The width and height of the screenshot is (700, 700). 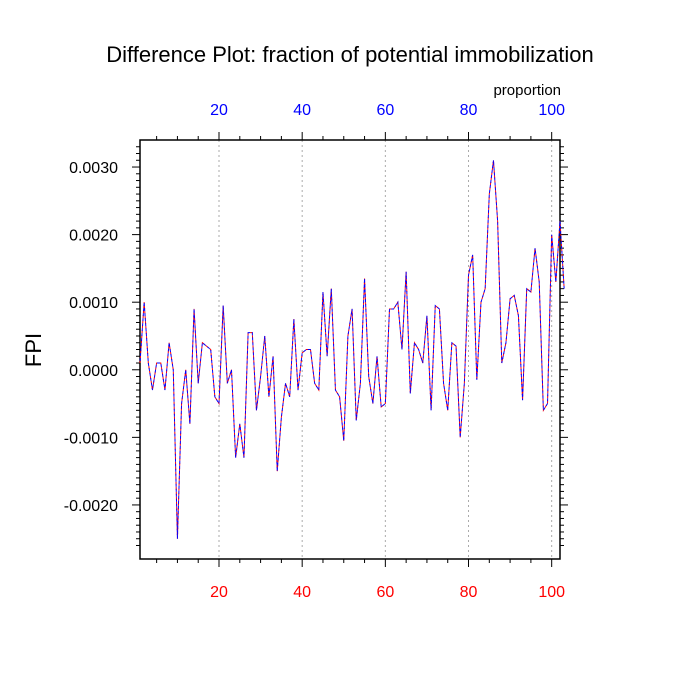 I want to click on y-tick-label-4: 0.0020, so click(x=93, y=236).